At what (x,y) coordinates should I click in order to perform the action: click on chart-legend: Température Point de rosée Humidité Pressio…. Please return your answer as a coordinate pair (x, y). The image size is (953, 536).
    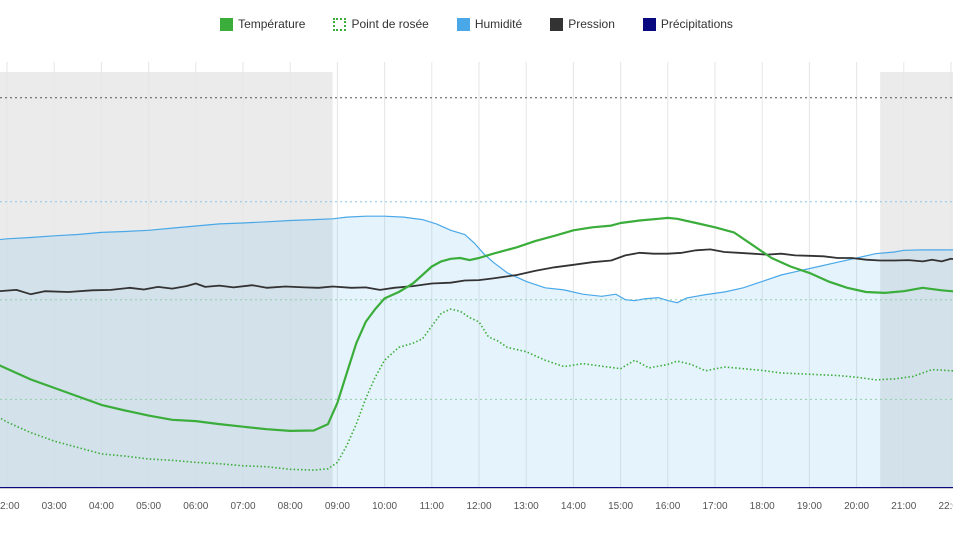
    Looking at the image, I should click on (476, 24).